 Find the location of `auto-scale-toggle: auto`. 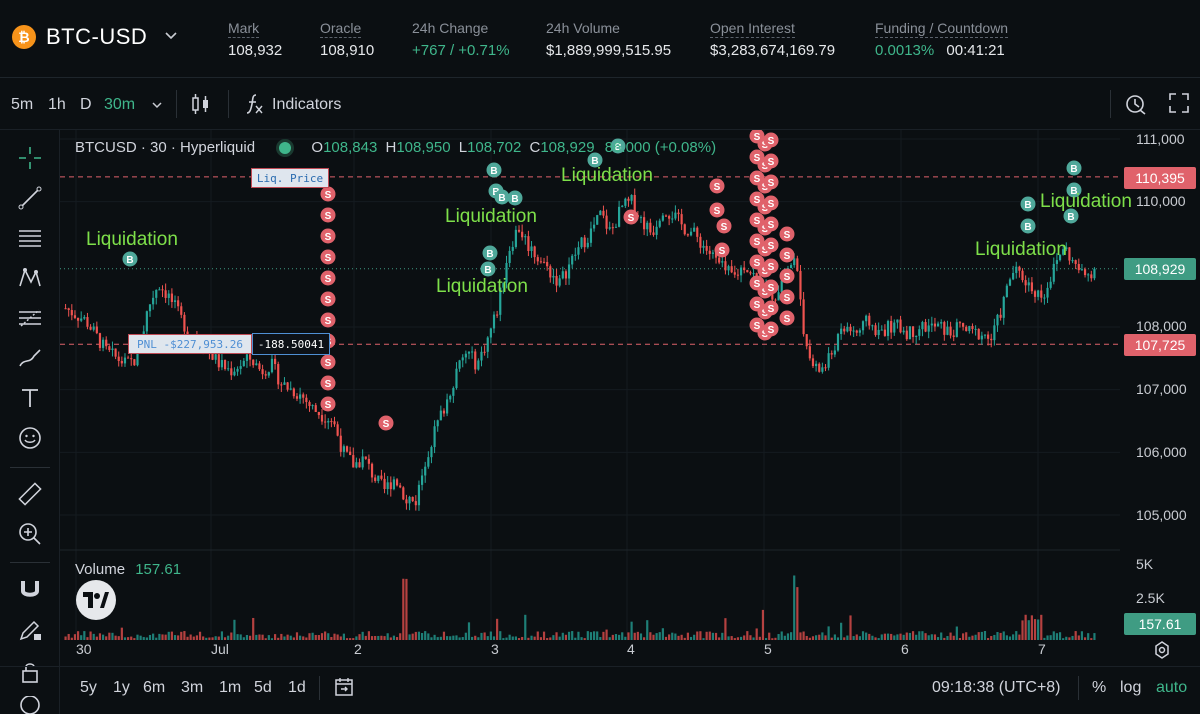

auto-scale-toggle: auto is located at coordinates (1172, 687).